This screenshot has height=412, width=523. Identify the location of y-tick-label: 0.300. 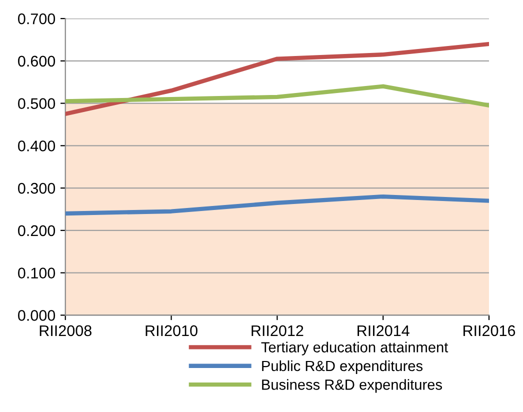
(37, 188).